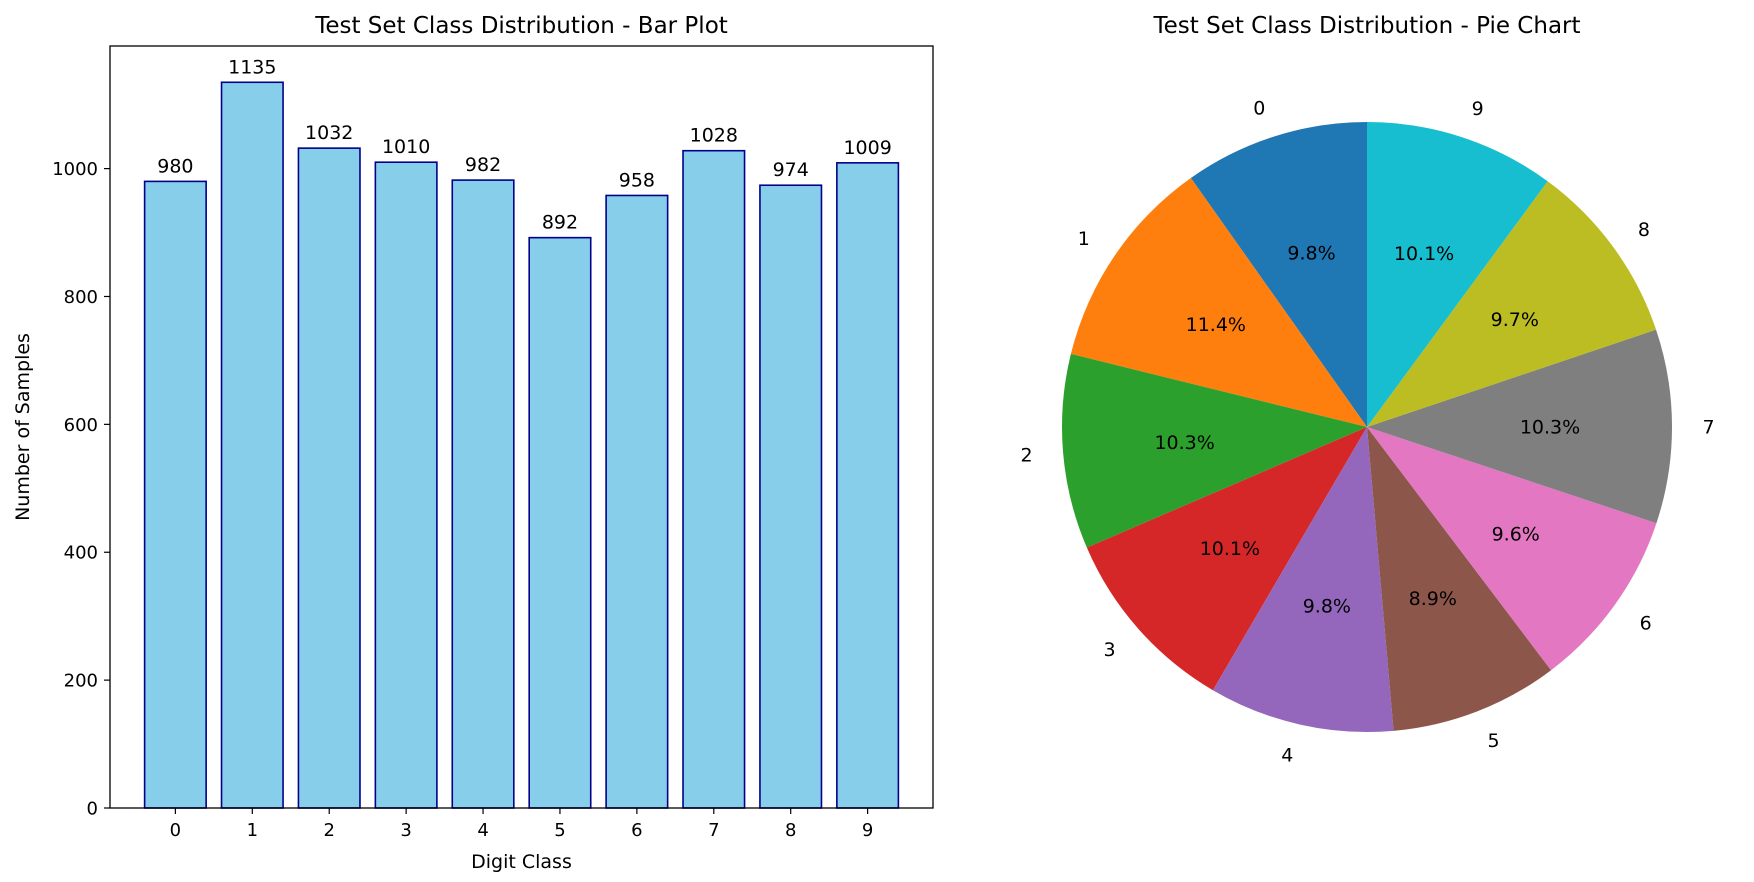 The height and width of the screenshot is (882, 1754). Describe the element at coordinates (81, 297) in the screenshot. I see `bar-y-tick-label-800: 800` at that location.